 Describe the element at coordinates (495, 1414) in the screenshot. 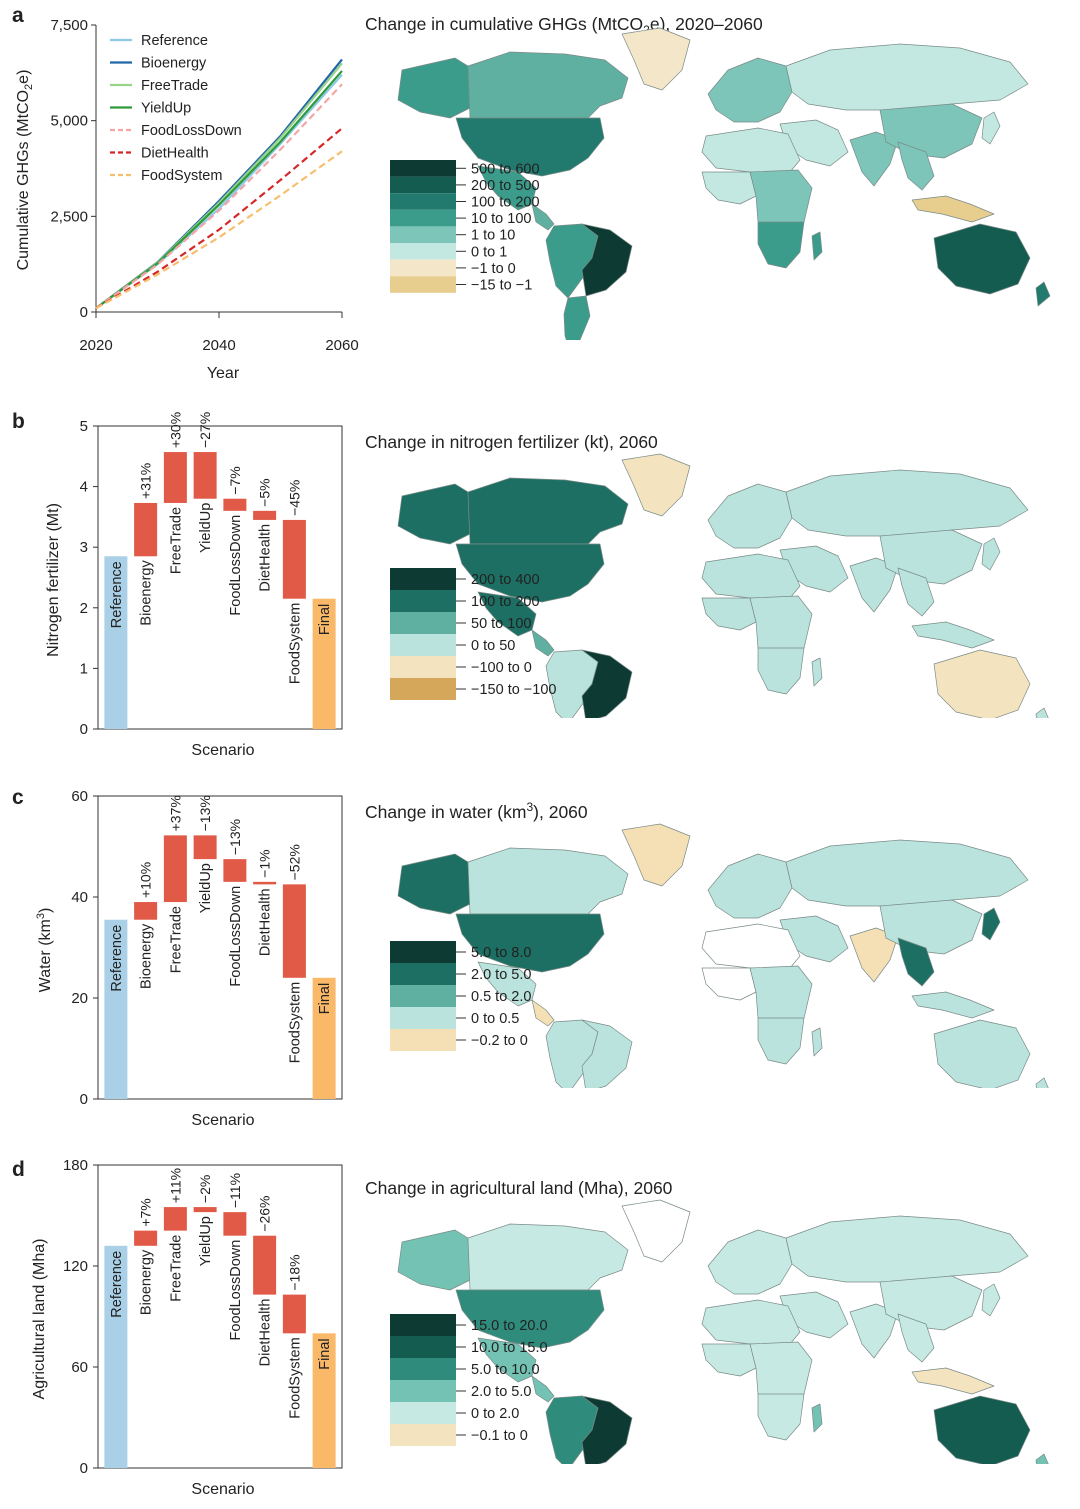

I see `legend-label: 0 to 2.0` at that location.